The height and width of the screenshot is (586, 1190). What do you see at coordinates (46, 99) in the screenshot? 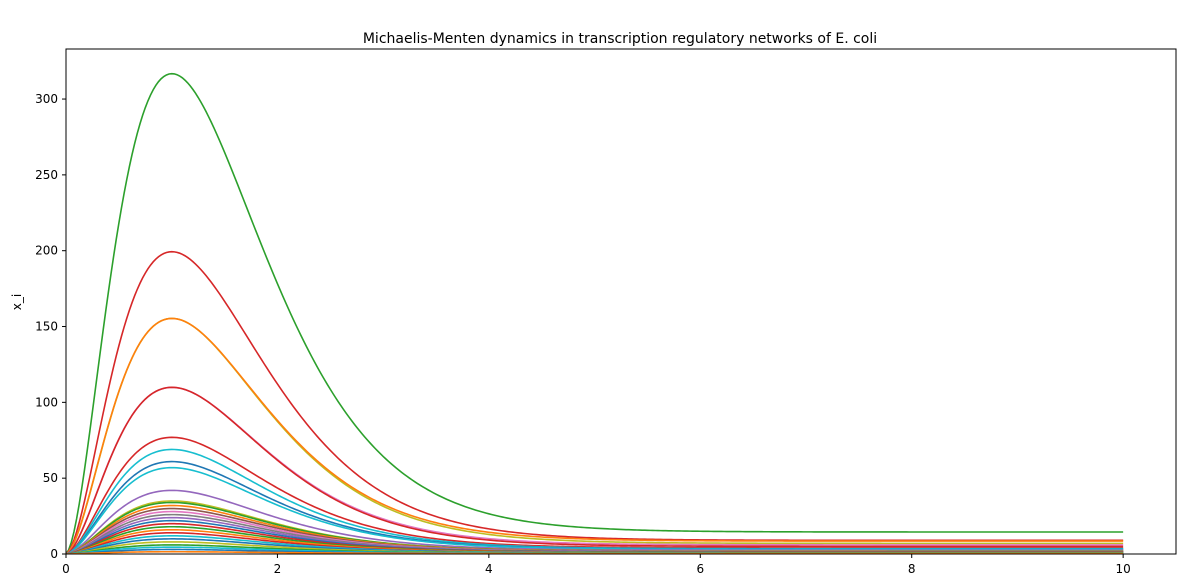
I see `y-tick-label-6: 300` at bounding box center [46, 99].